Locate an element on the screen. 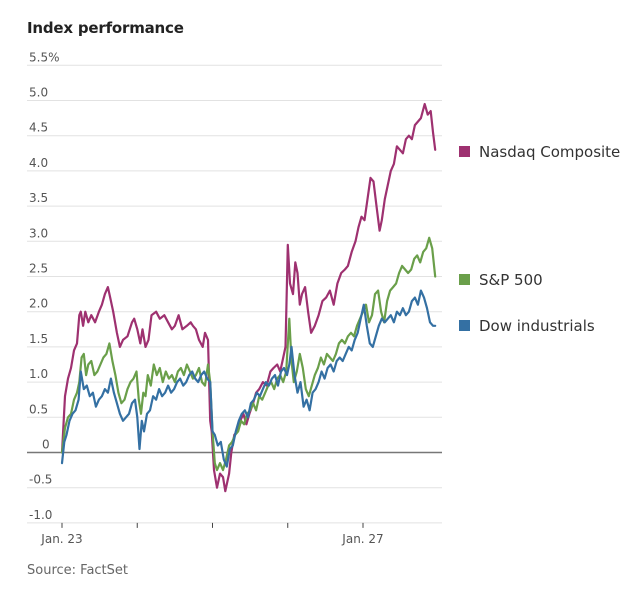 This screenshot has height=600, width=643. y-tick-label: 5.0 is located at coordinates (38, 93).